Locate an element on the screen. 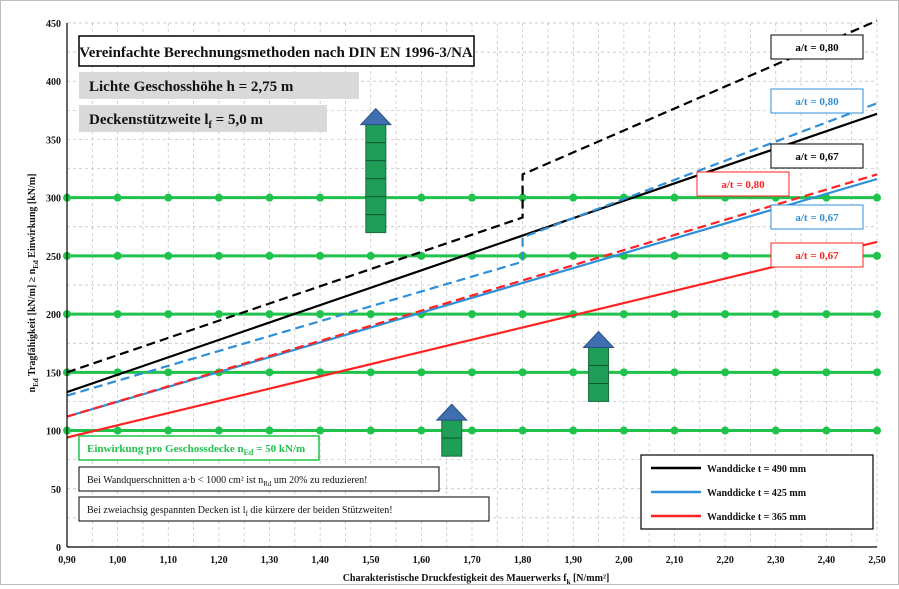 The width and height of the screenshot is (899, 589). y-tick-label: 0 is located at coordinates (58, 548).